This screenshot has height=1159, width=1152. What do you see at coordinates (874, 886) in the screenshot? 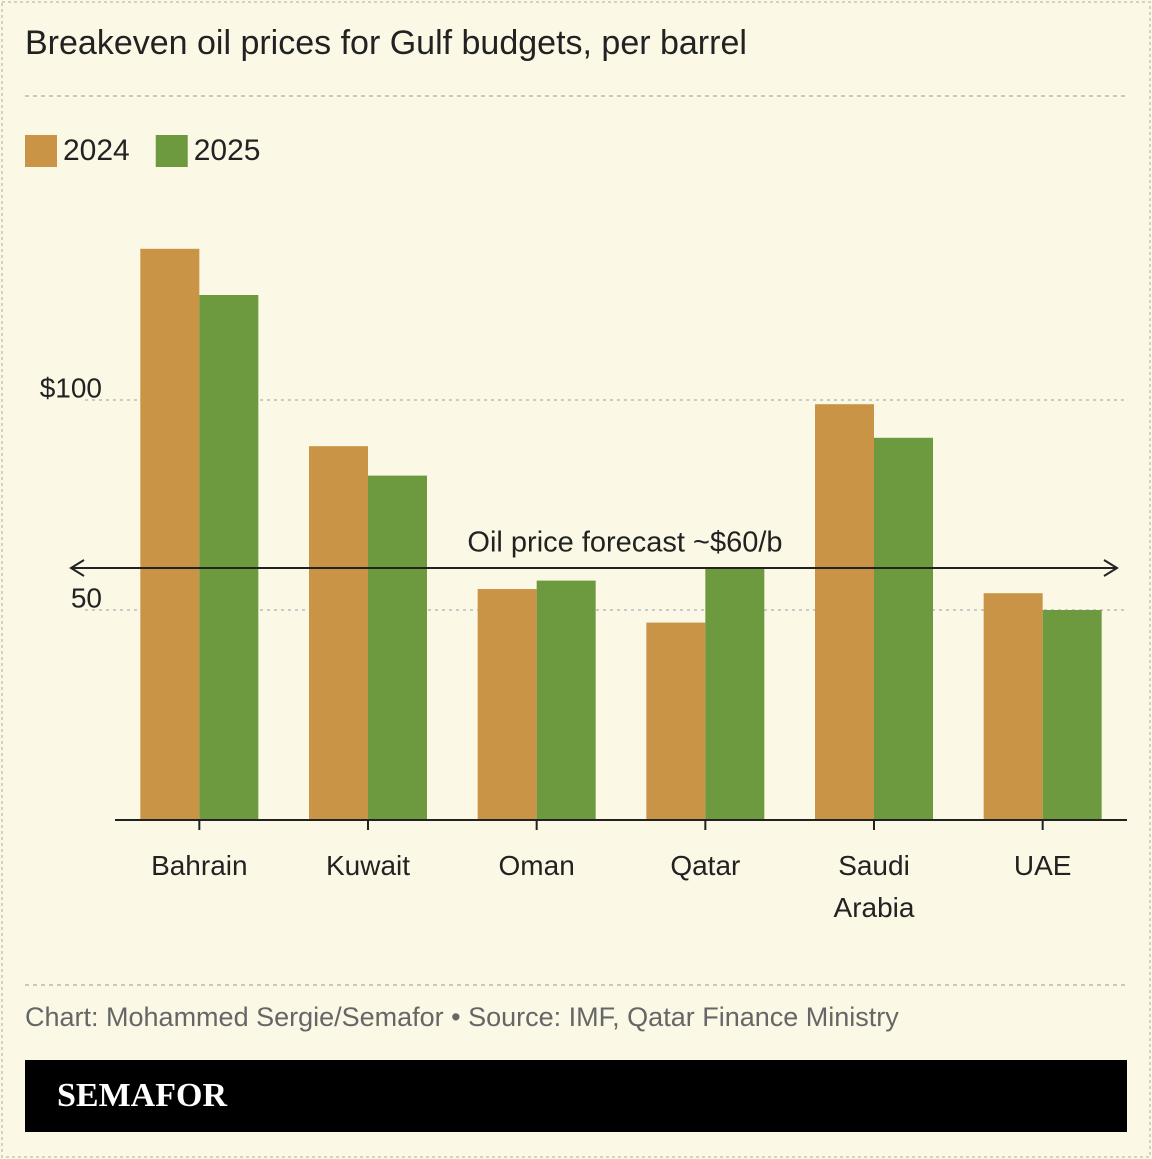
I see `x-tick-label: Saudi Arabia` at bounding box center [874, 886].